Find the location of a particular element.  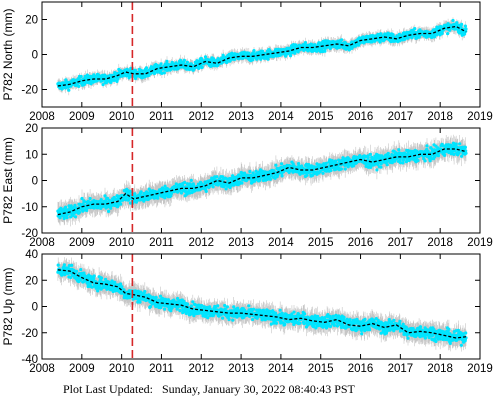

x-tick-label: 2013 is located at coordinates (241, 117).